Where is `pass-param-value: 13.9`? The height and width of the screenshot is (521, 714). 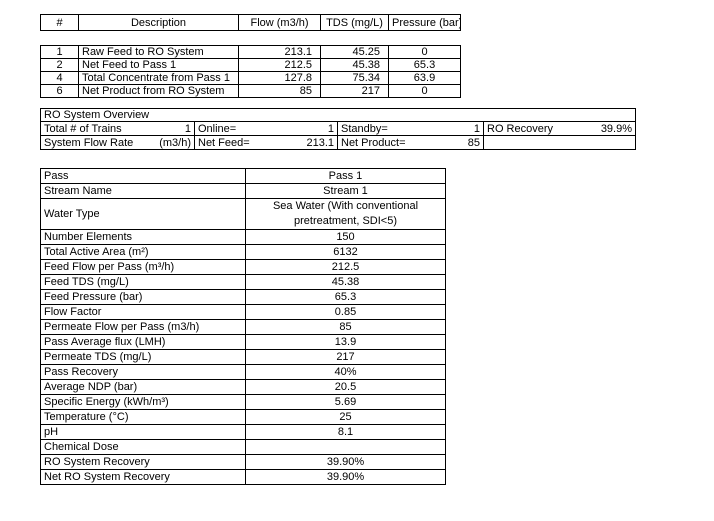
pass-param-value: 13.9 is located at coordinates (345, 342).